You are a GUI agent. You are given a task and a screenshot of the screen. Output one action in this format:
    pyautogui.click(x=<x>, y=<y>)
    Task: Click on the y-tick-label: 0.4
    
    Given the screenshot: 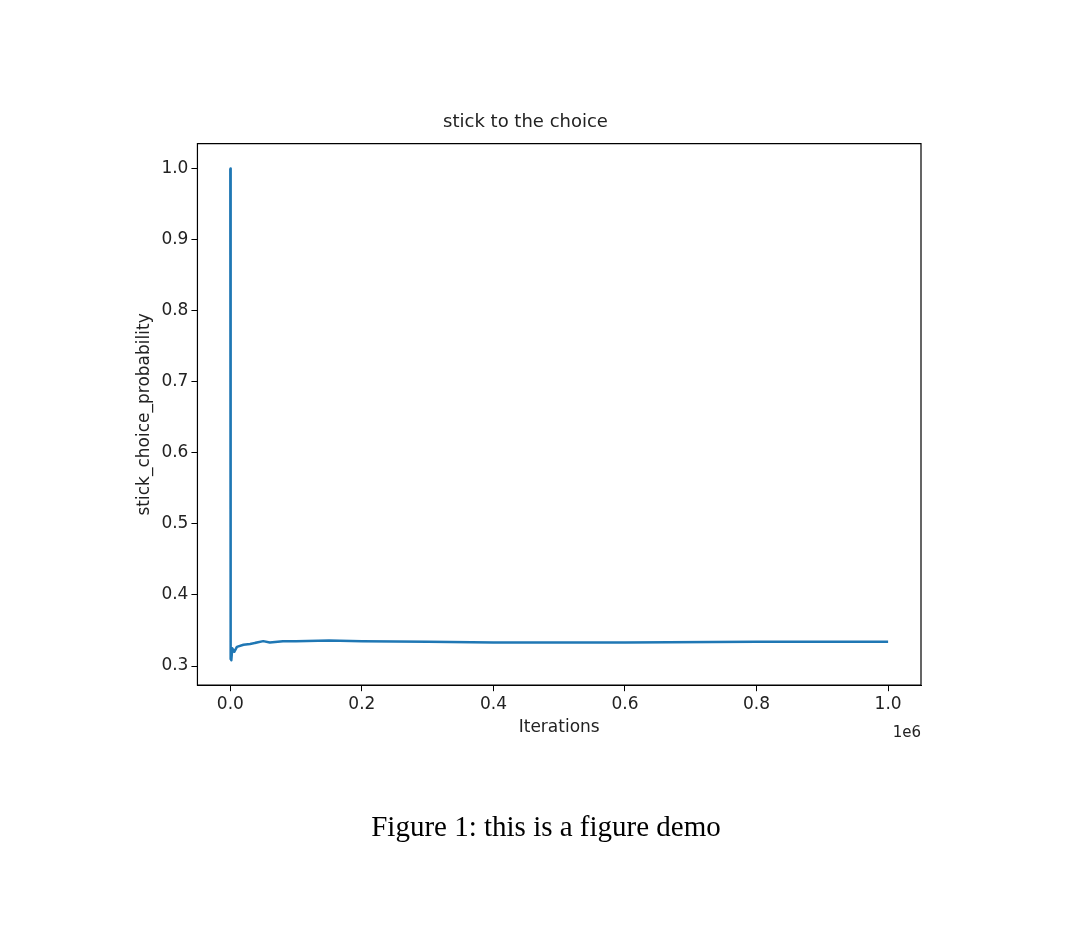 What is the action you would take?
    pyautogui.click(x=175, y=593)
    